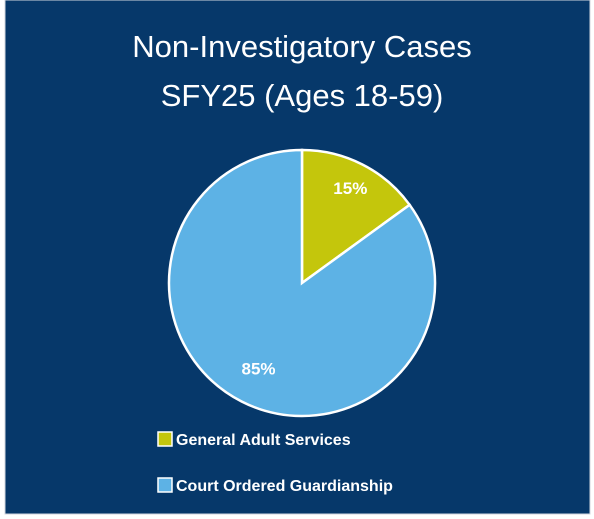 This screenshot has width=594, height=519. I want to click on legend-label: Court Ordered Guardianship, so click(284, 486).